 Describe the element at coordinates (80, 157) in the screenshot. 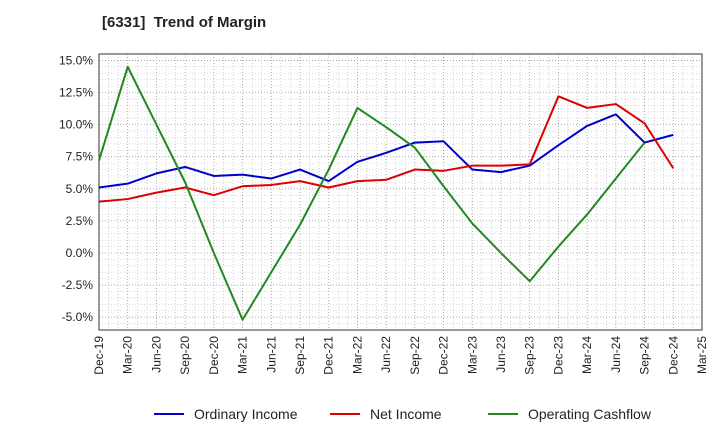

I see `y-tick-label: 7.5%` at that location.